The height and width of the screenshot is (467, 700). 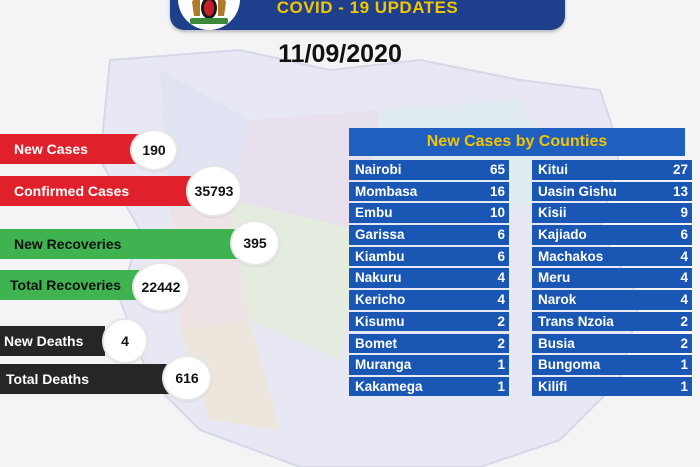 I want to click on county-row: Nakuru 4, so click(x=429, y=278).